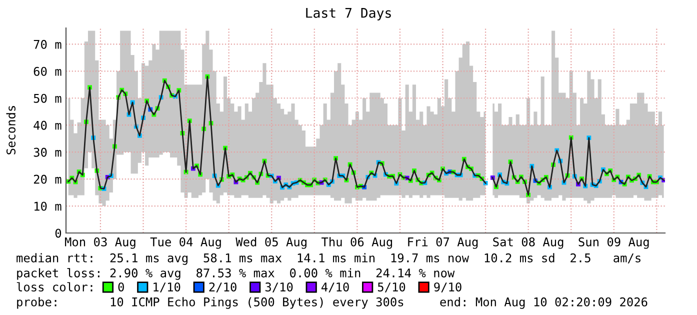 The width and height of the screenshot is (697, 315). What do you see at coordinates (328, 259) in the screenshot?
I see `text: median rtt: 25.1 ms avg 58.1 ms max 14.1 ms min 19.7 ms now 10.2 ms sd 2.5 am/s` at bounding box center [328, 259].